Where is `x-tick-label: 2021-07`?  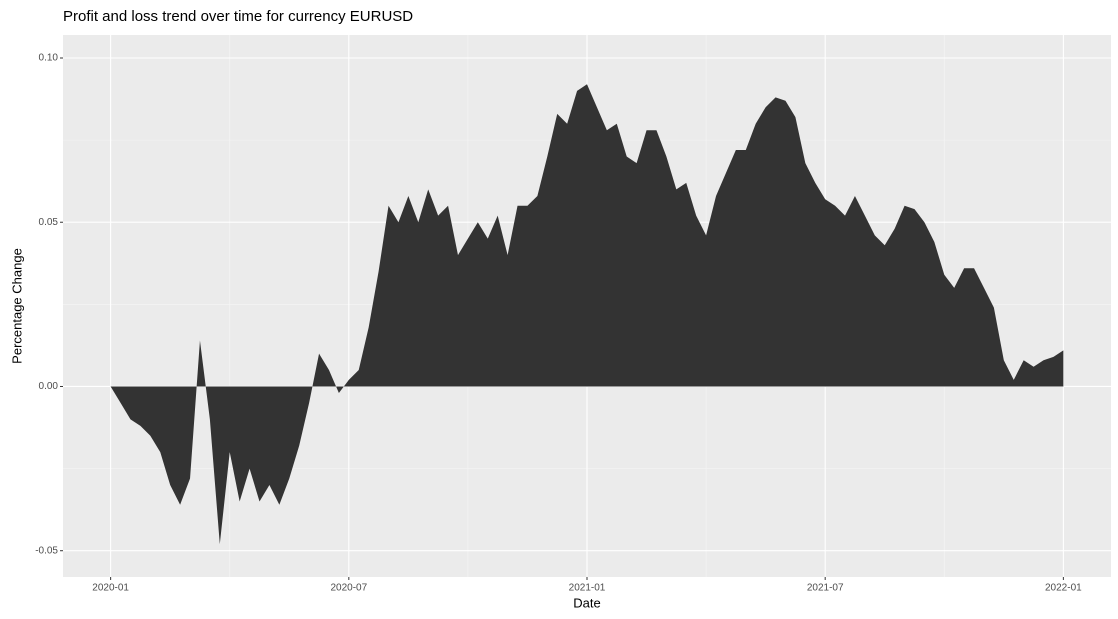
x-tick-label: 2021-07 is located at coordinates (825, 588).